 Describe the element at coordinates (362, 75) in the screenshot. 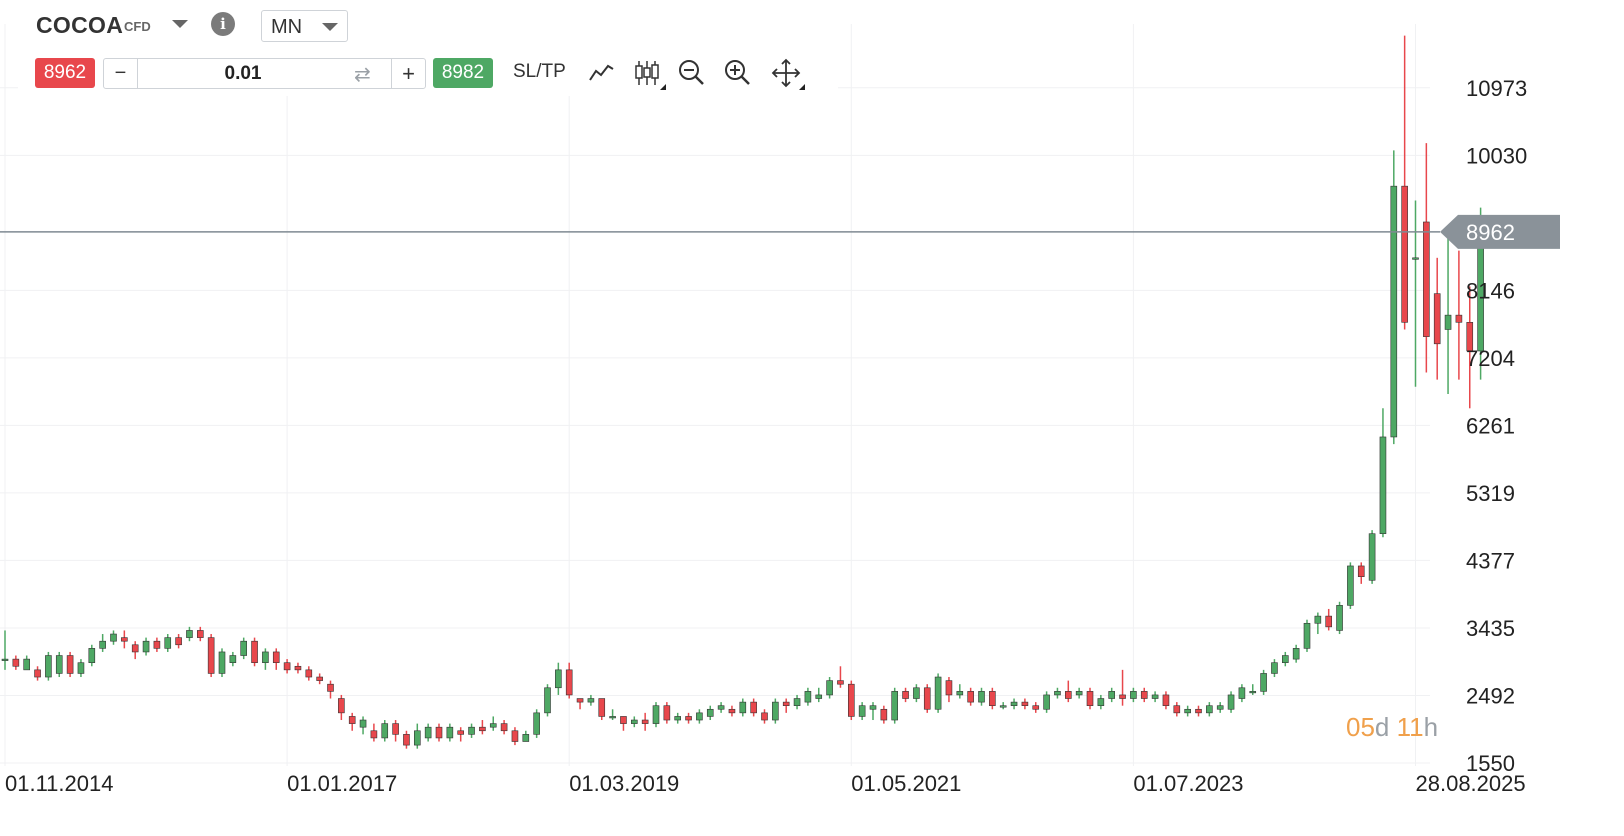

I see `swap-icon: ⇄` at that location.